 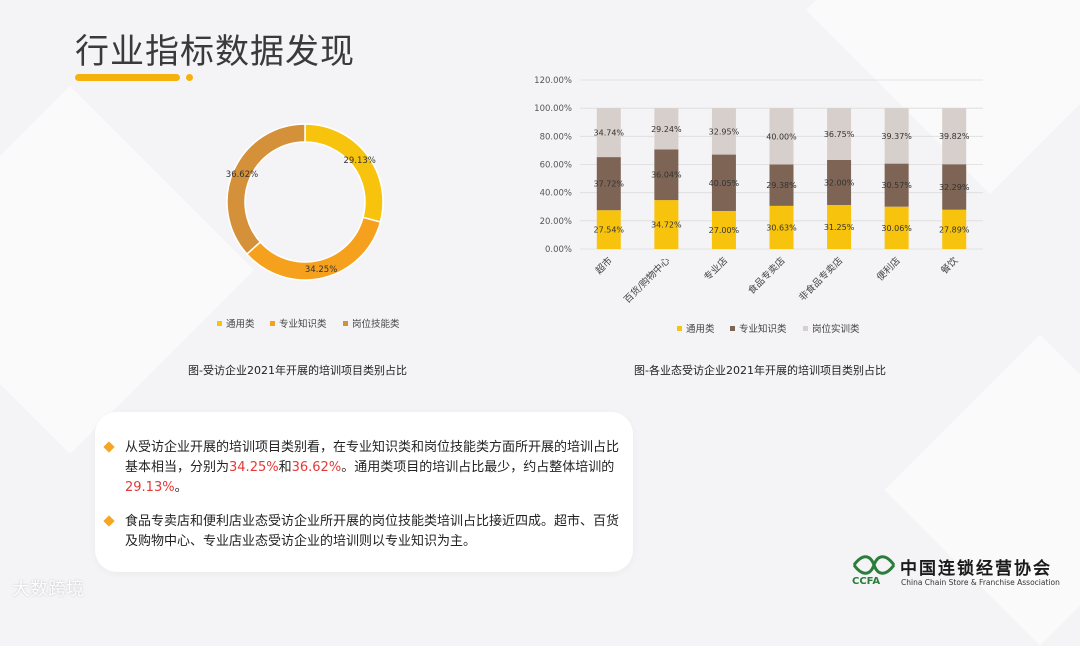 What do you see at coordinates (316, 467) in the screenshot?
I see `highlight-value: 36.62%` at bounding box center [316, 467].